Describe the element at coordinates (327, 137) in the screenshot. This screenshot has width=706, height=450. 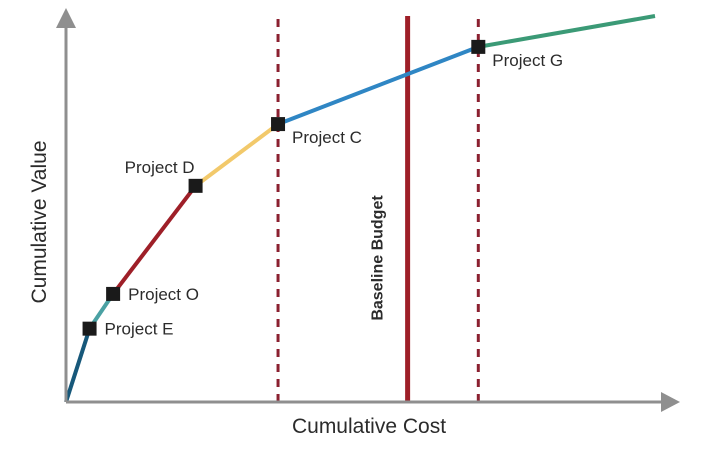
I see `project-label: Project C` at that location.